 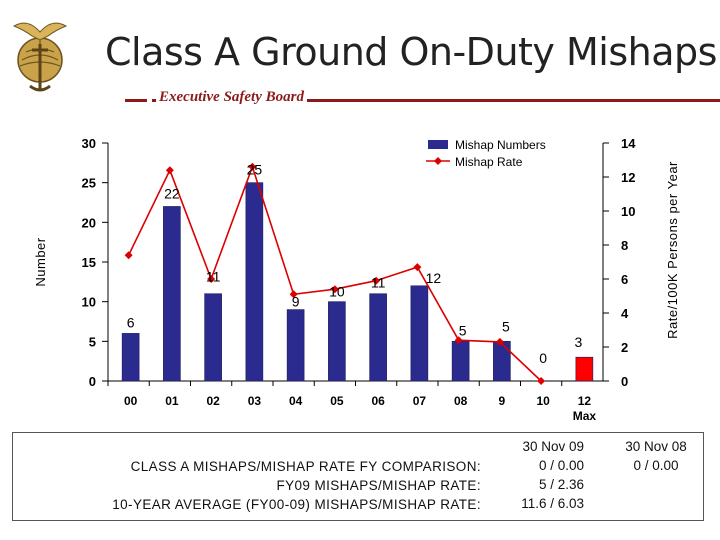 I want to click on fy08-current-value: 0 / 0.00, so click(x=656, y=465).